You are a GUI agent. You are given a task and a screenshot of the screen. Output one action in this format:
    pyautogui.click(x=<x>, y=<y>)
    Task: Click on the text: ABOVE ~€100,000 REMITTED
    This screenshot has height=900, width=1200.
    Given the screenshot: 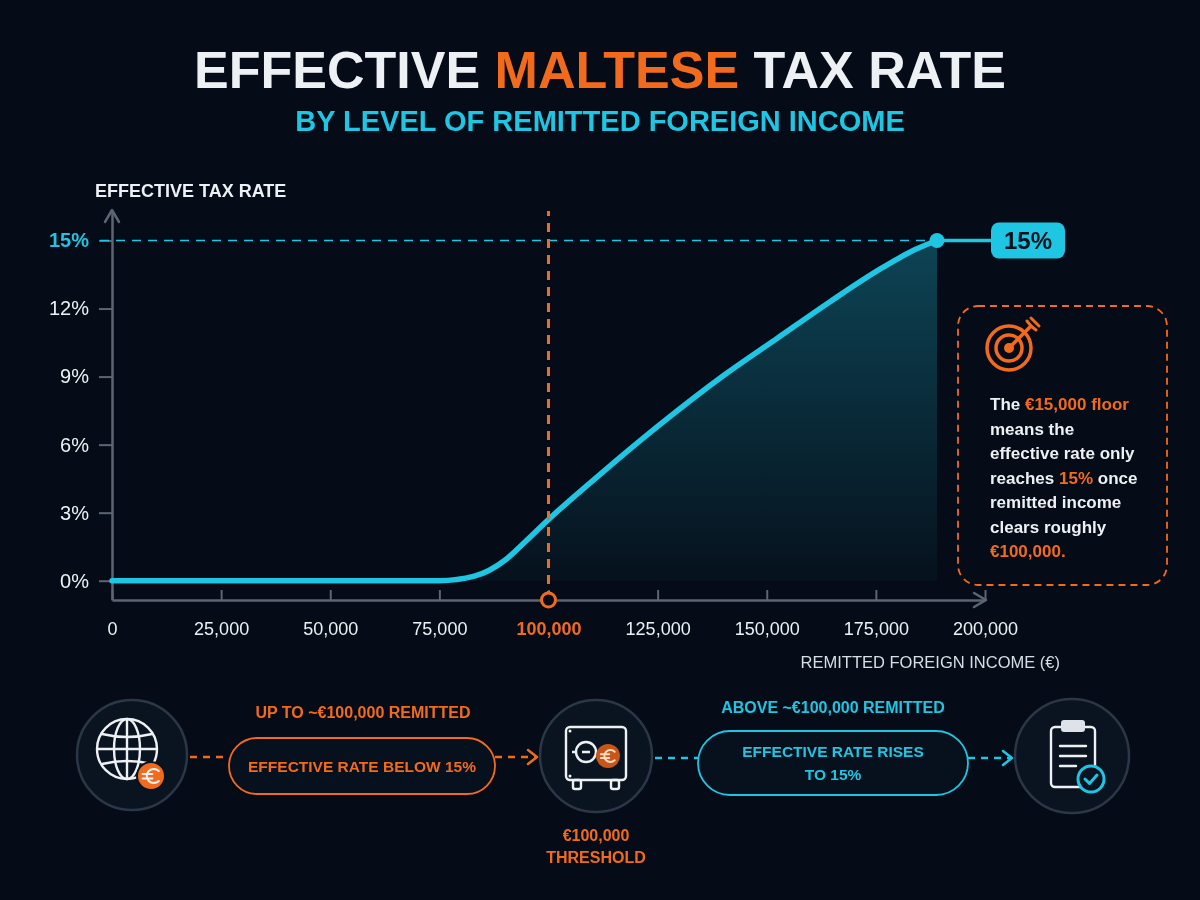 What is the action you would take?
    pyautogui.click(x=833, y=707)
    